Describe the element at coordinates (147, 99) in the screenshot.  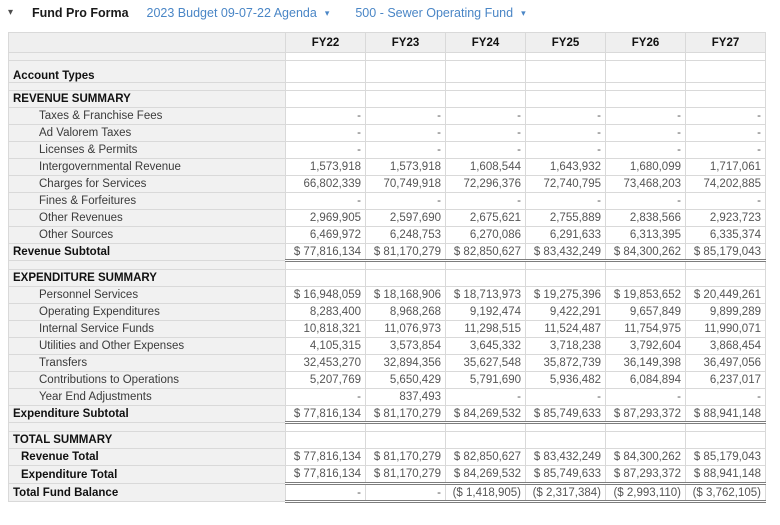
I see `row-label: REVENUE SUMMARY` at that location.